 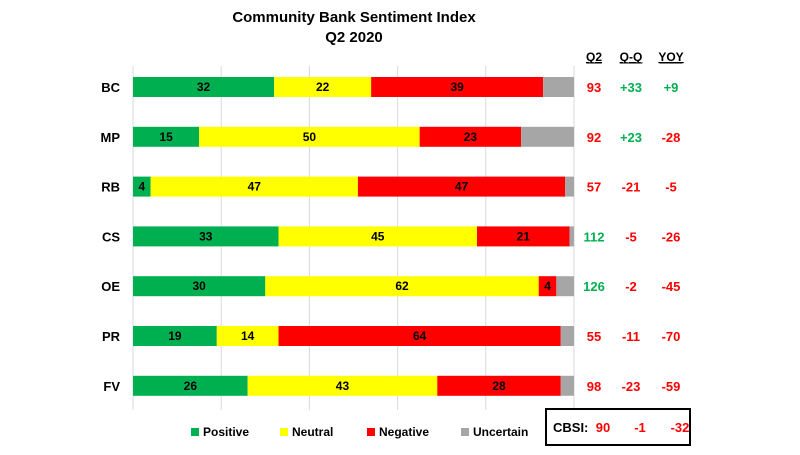 I want to click on stat-value: 126, so click(x=594, y=286).